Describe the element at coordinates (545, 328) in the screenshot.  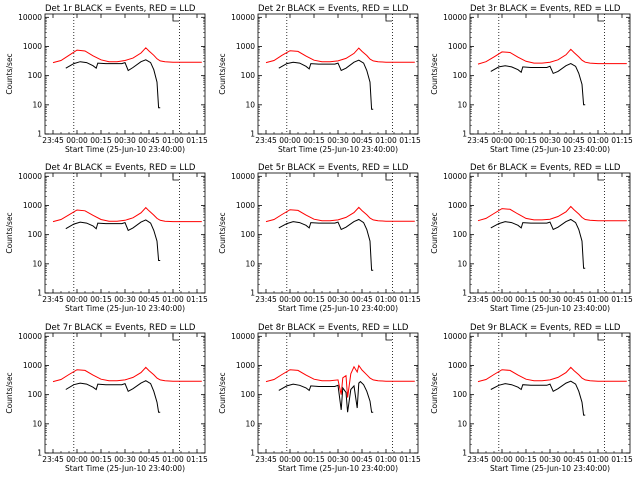
I see `panel-title: Det 9r BLACK = Events, RED = LLD` at that location.